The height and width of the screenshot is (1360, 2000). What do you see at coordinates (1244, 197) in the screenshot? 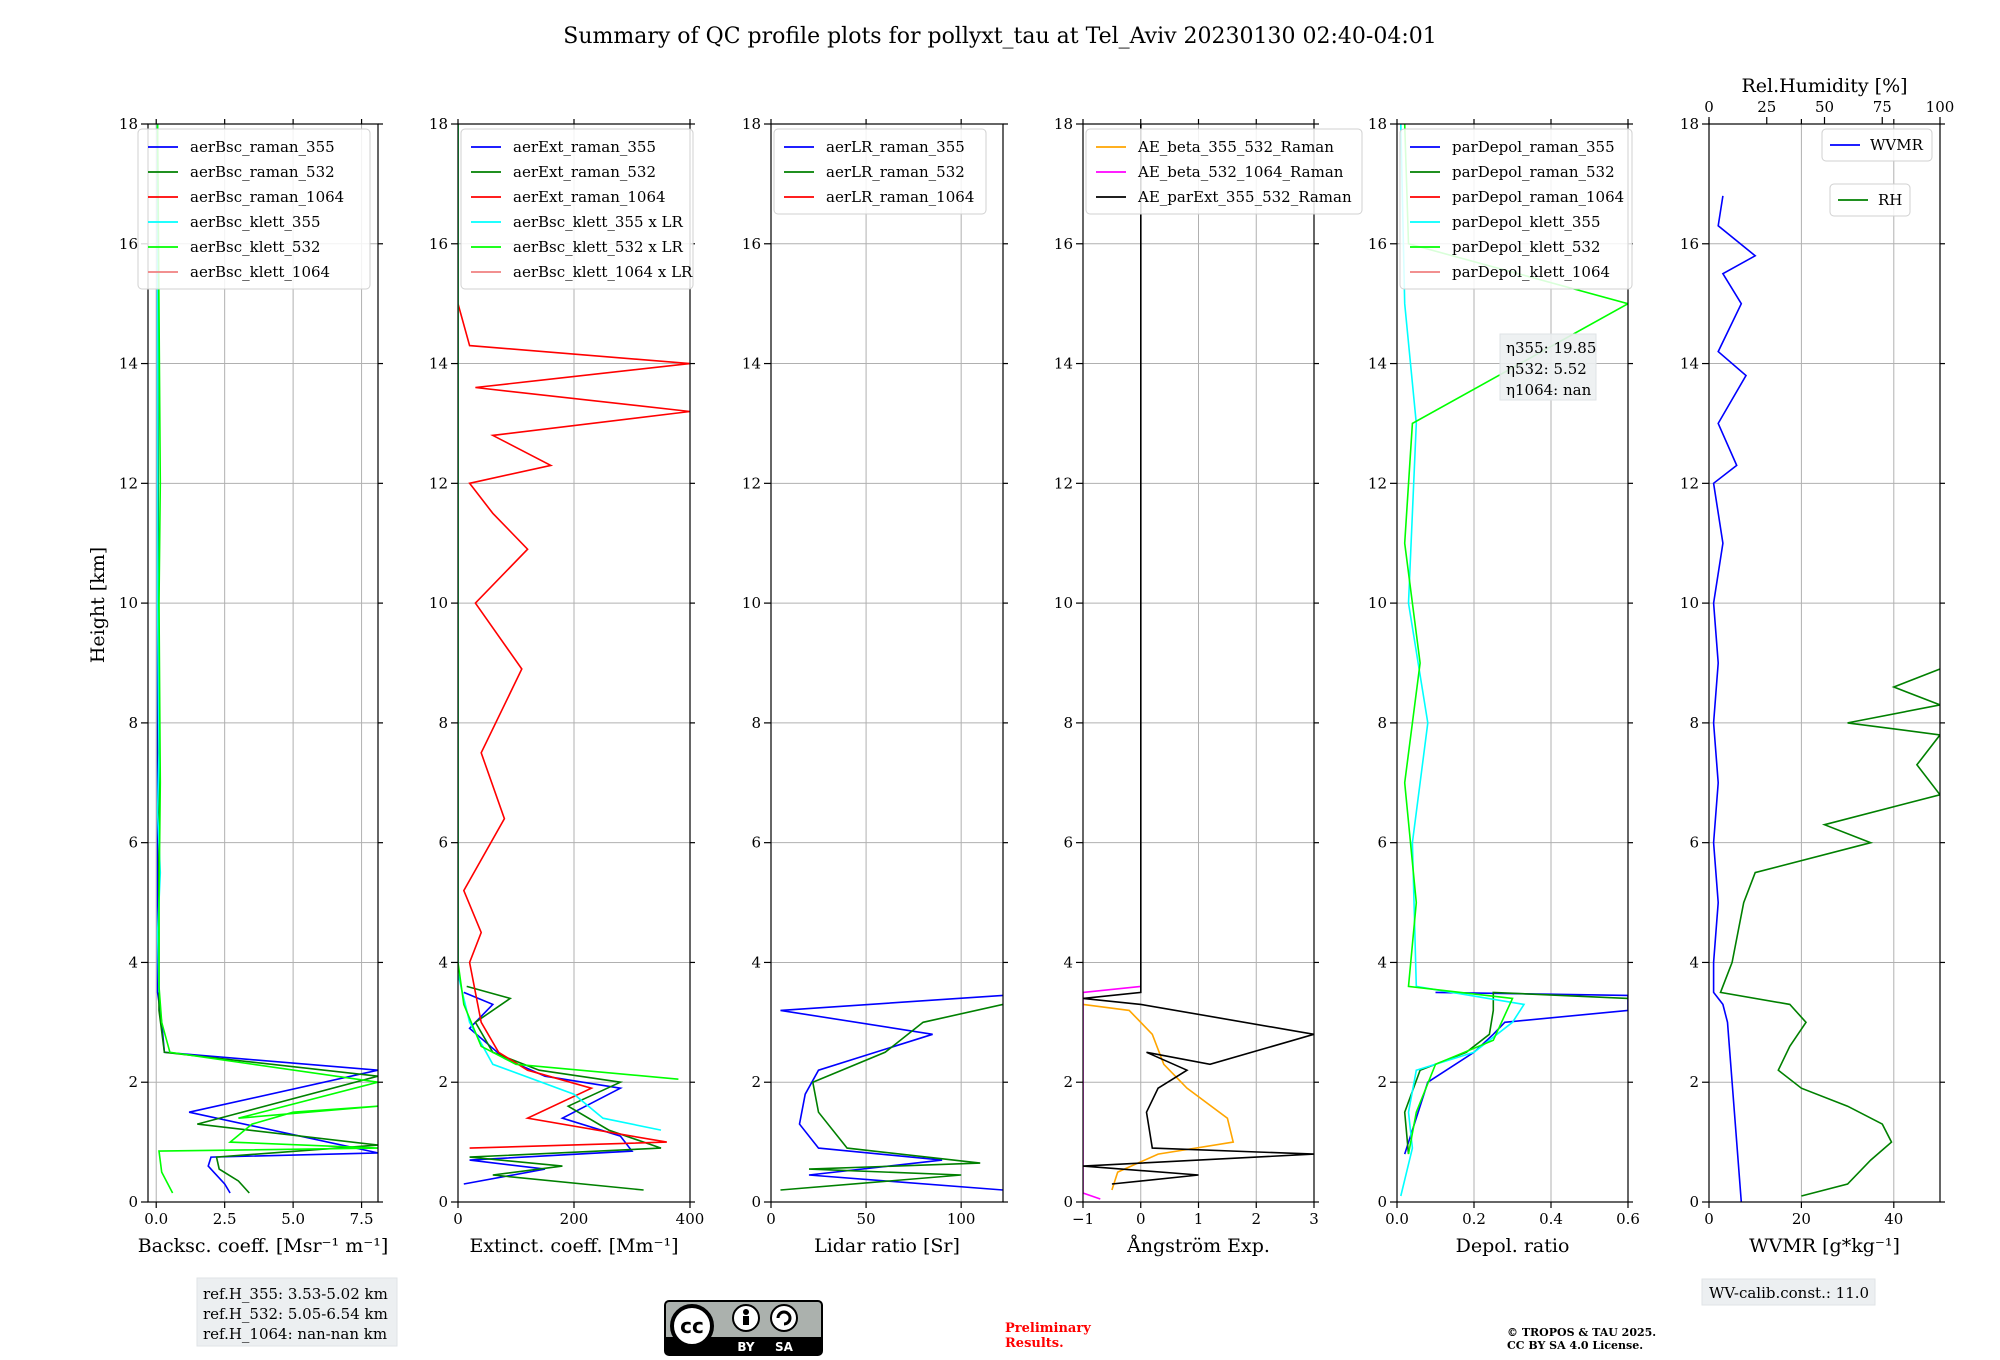
I see `legend-label-AE_parExt_355_532_Raman: AE_parExt_355_532_Raman` at bounding box center [1244, 197].